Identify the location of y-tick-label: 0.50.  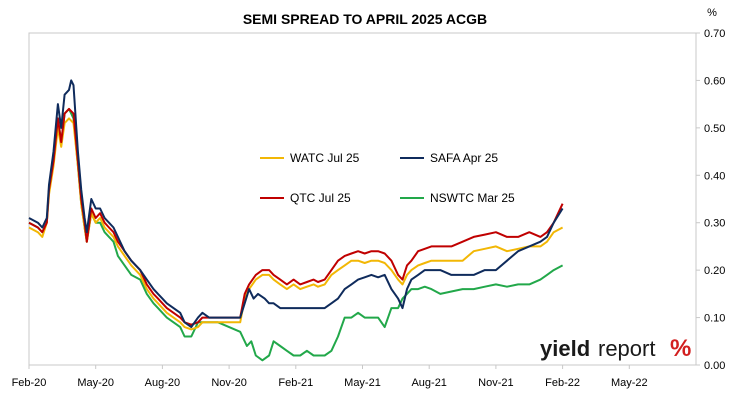
(714, 129).